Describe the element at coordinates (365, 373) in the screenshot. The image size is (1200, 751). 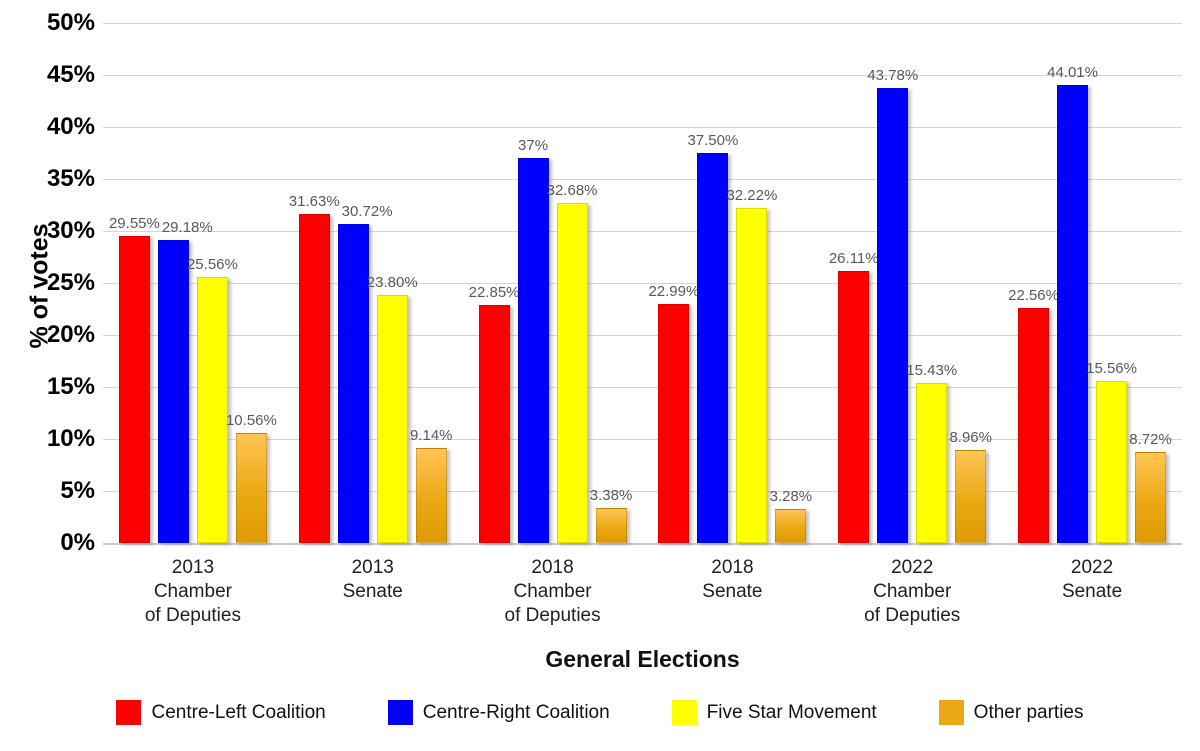
I see `bar-centre-right-coalition: 30.72%` at that location.